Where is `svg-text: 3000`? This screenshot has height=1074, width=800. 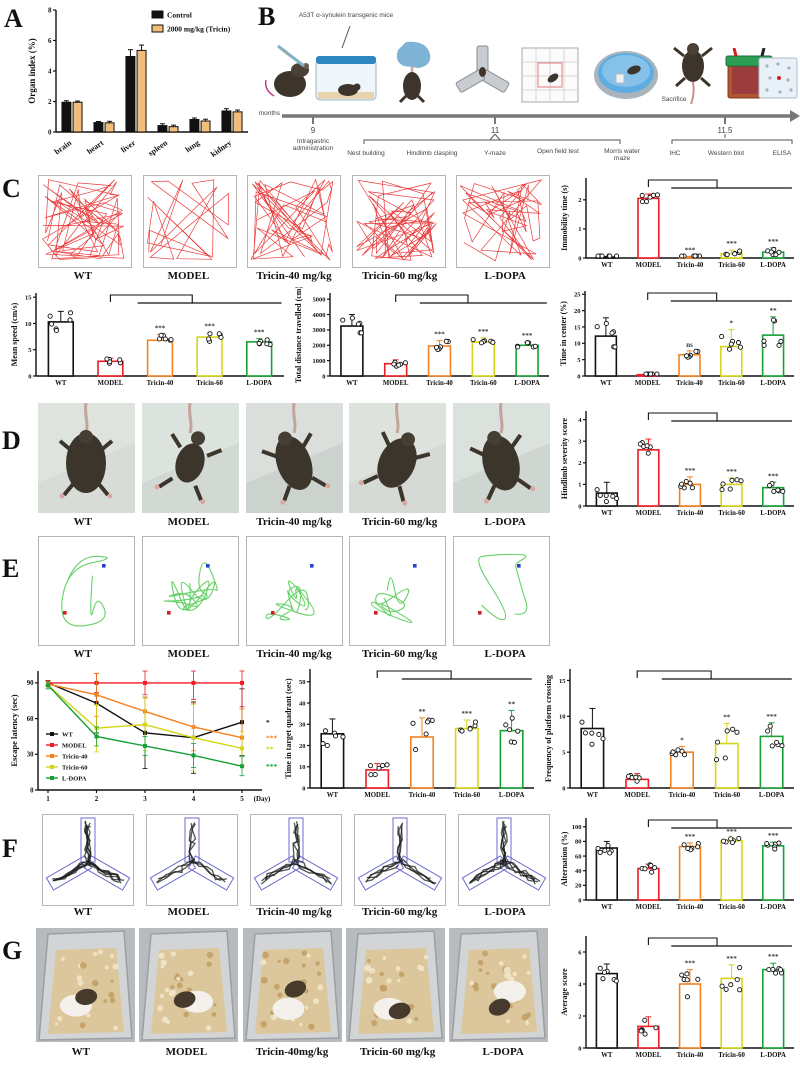 svg-text: 3000 is located at coordinates (319, 330).